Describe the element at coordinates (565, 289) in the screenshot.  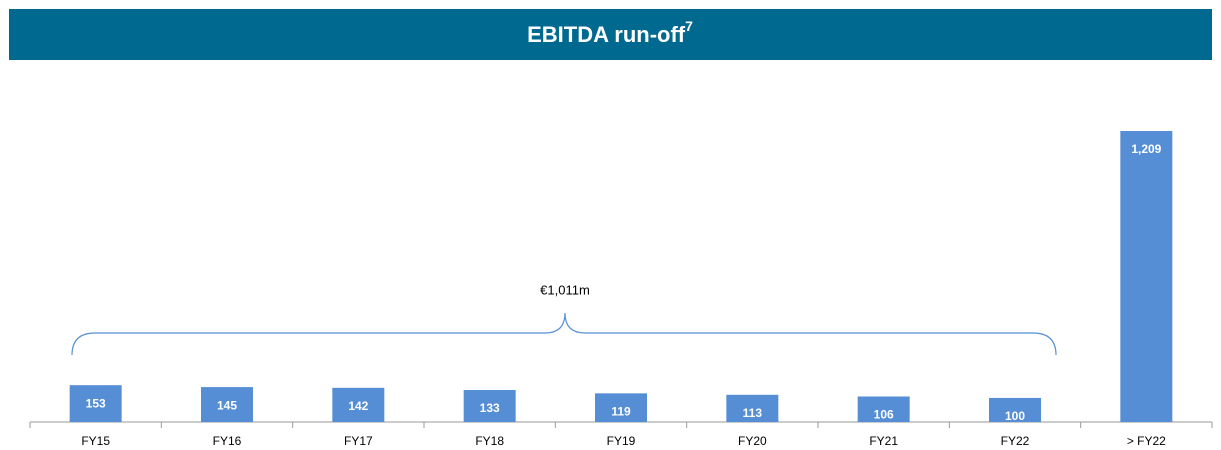
I see `annotation: €1,011m` at that location.